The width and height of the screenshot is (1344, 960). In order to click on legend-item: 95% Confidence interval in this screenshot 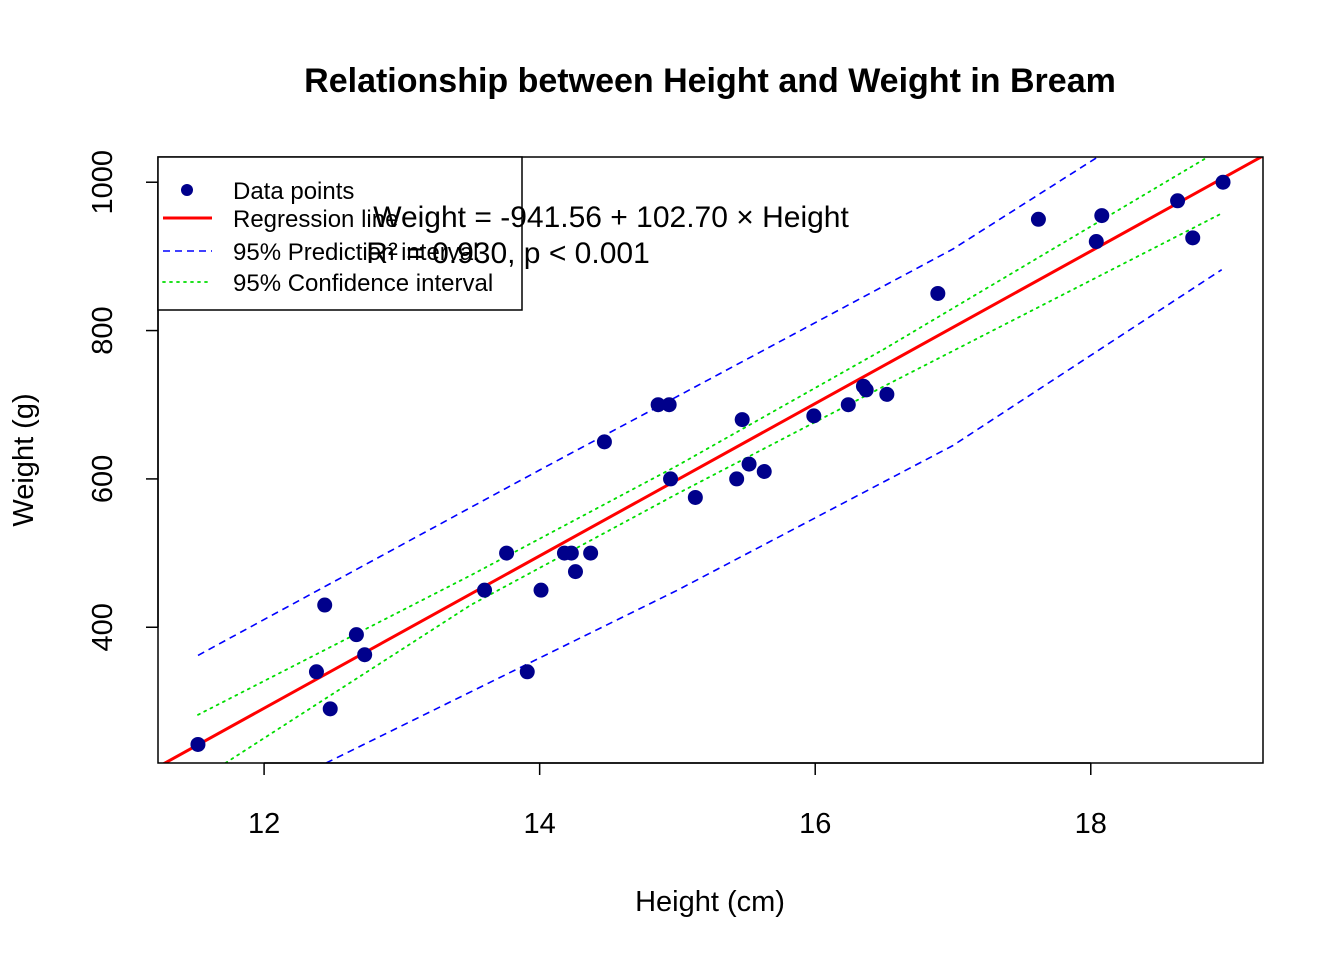, I will do `click(327, 283)`.